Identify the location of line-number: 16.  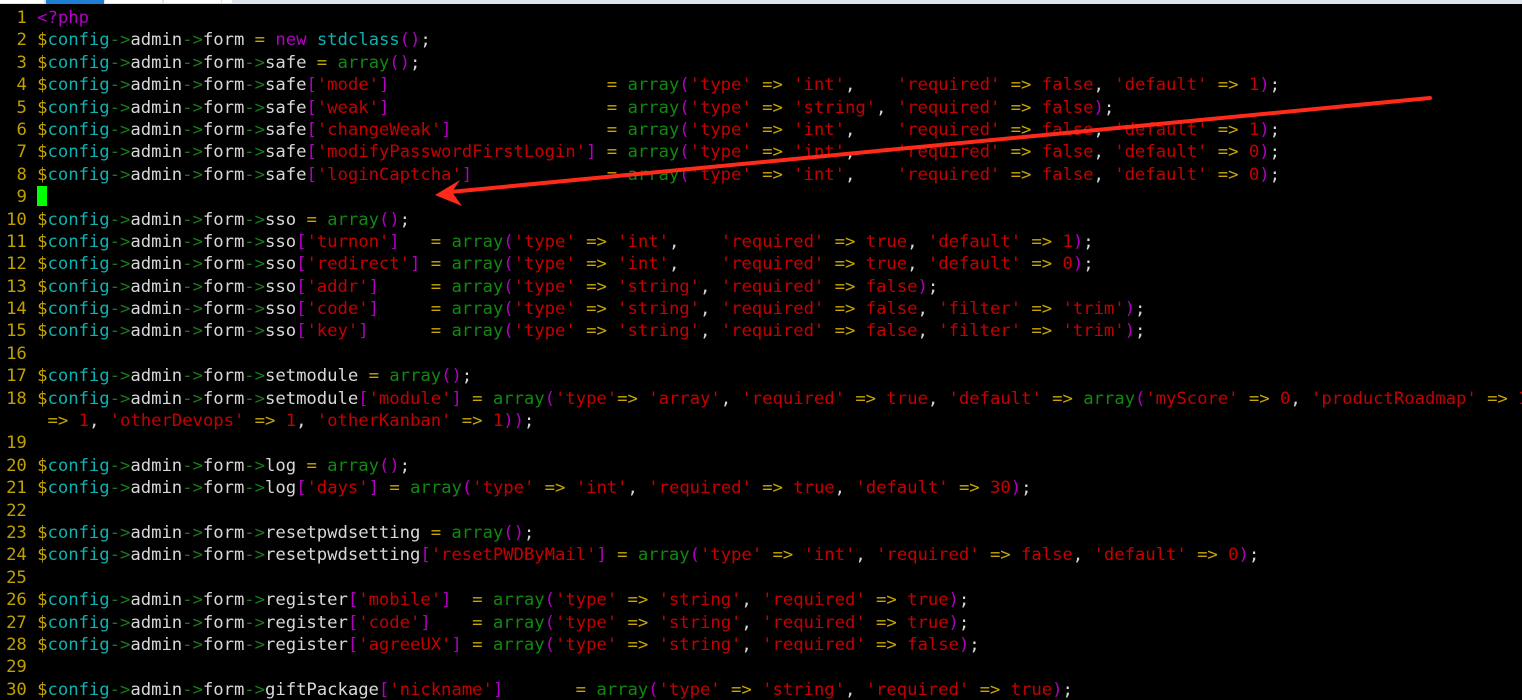
(16, 353).